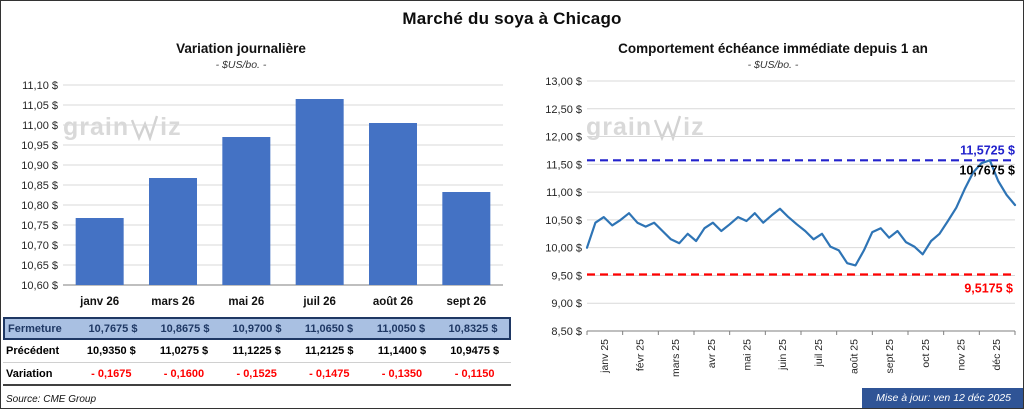  I want to click on table-cell: - 0,1525, so click(256, 373).